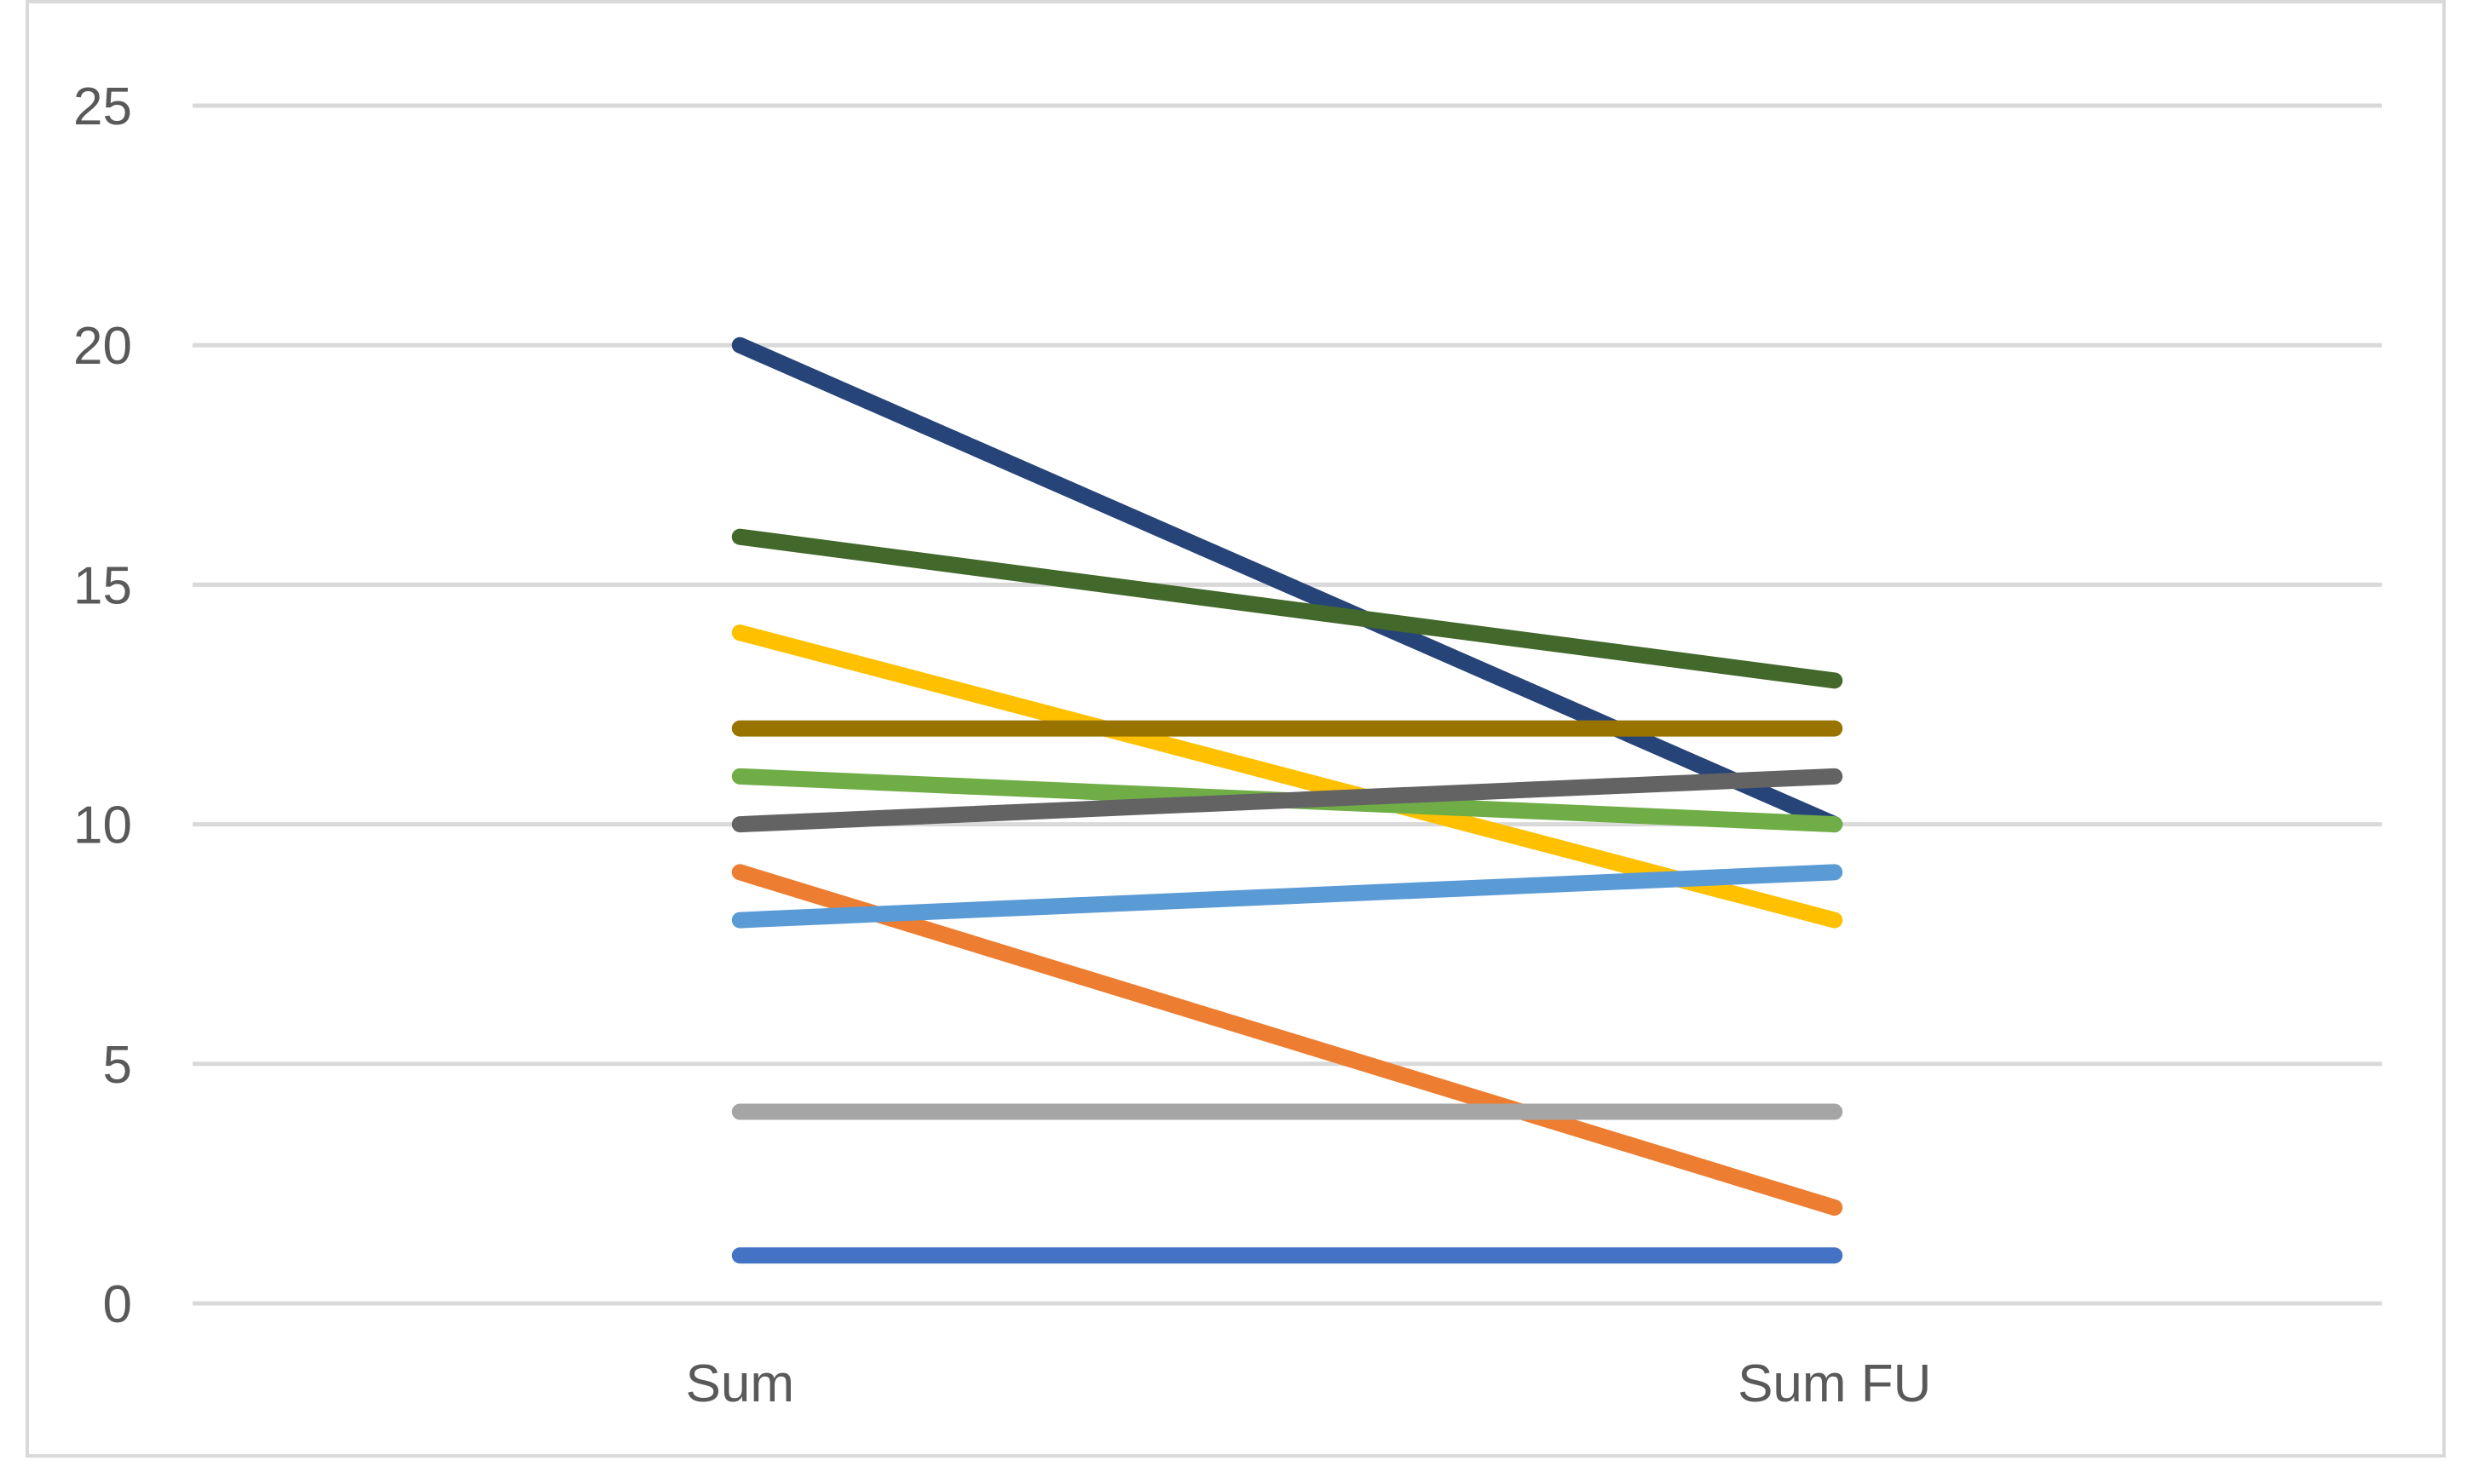 Image resolution: width=2473 pixels, height=1484 pixels. Describe the element at coordinates (102, 585) in the screenshot. I see `y-tick-label-15: 15` at that location.